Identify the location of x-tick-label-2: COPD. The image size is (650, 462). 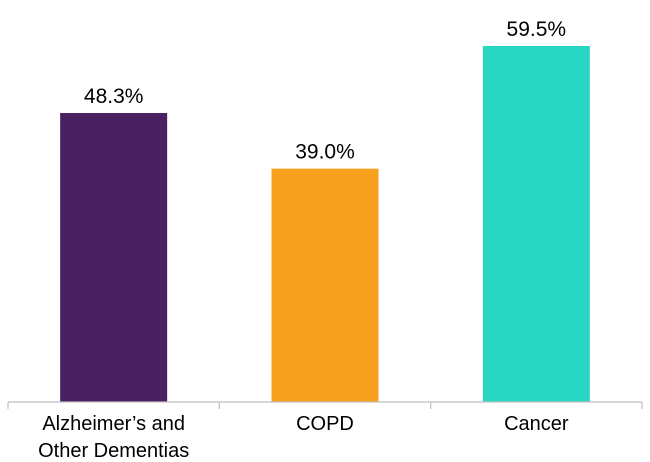
(325, 424).